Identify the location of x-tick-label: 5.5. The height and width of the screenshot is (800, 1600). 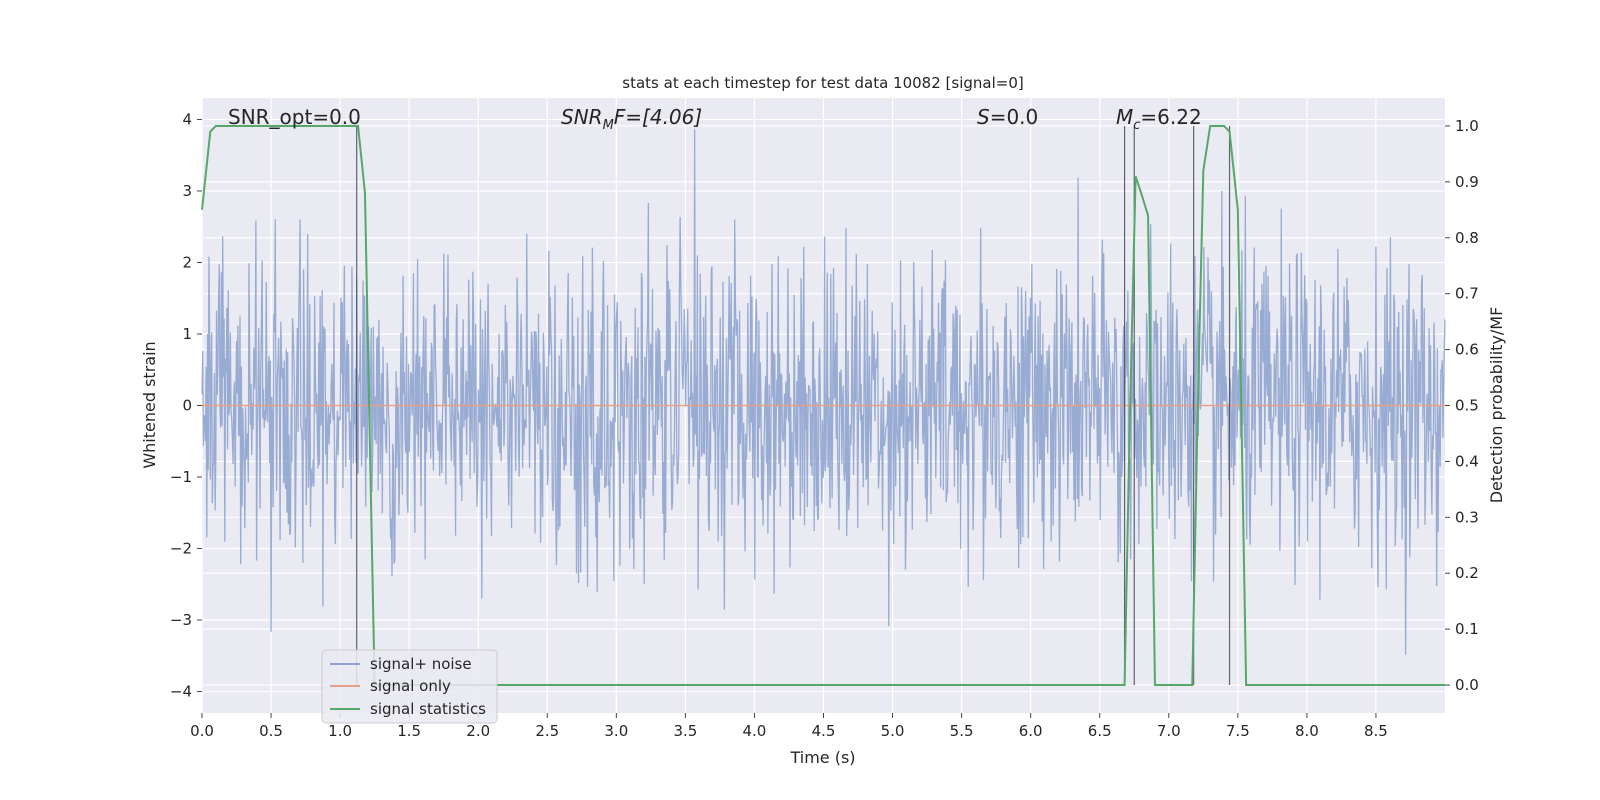
(962, 731).